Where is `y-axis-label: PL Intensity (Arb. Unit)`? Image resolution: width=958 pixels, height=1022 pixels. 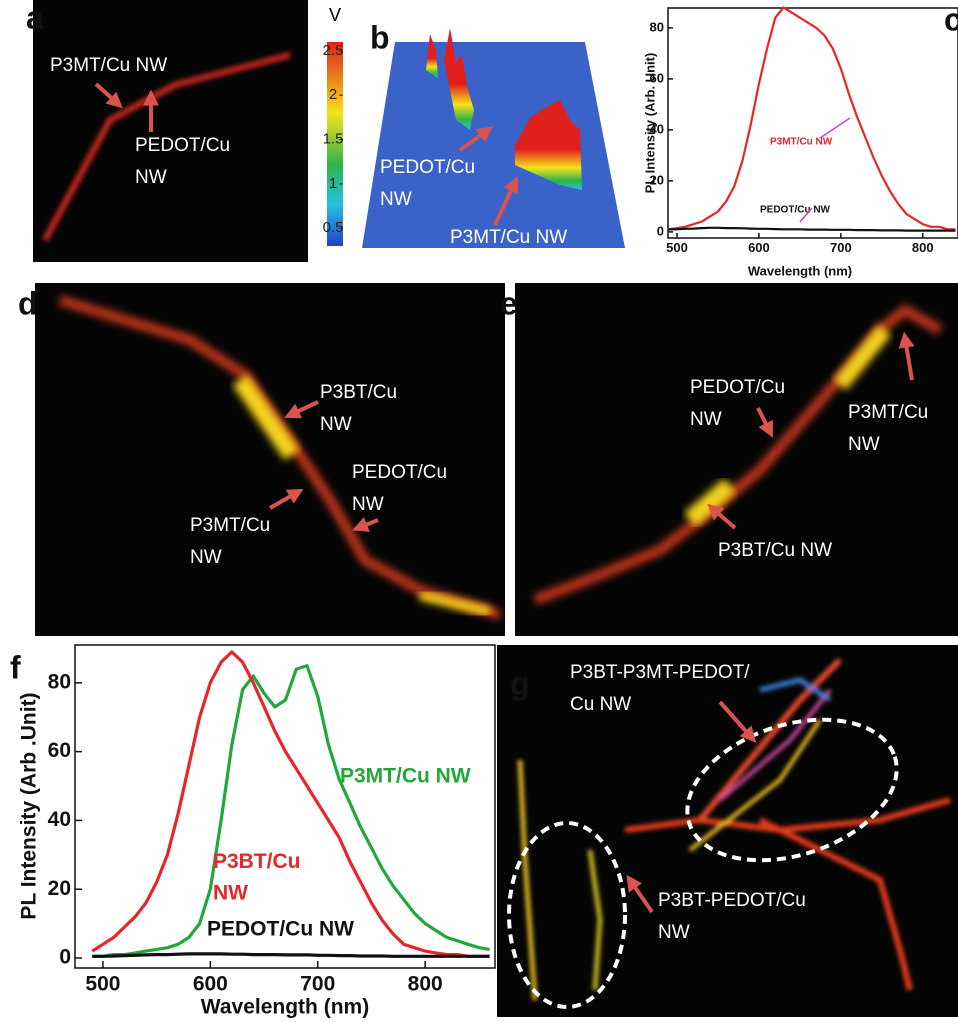
y-axis-label: PL Intensity (Arb. Unit) is located at coordinates (649, 123).